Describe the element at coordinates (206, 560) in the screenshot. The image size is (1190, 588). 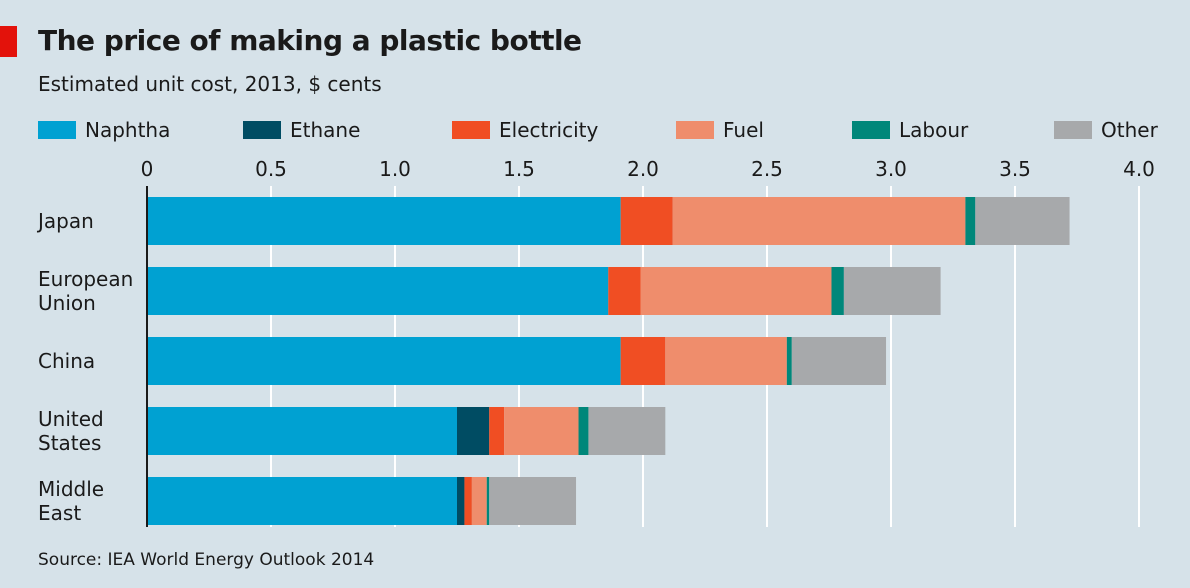
I see `source-note: Source: IEA World Energy Outlook 2014` at that location.